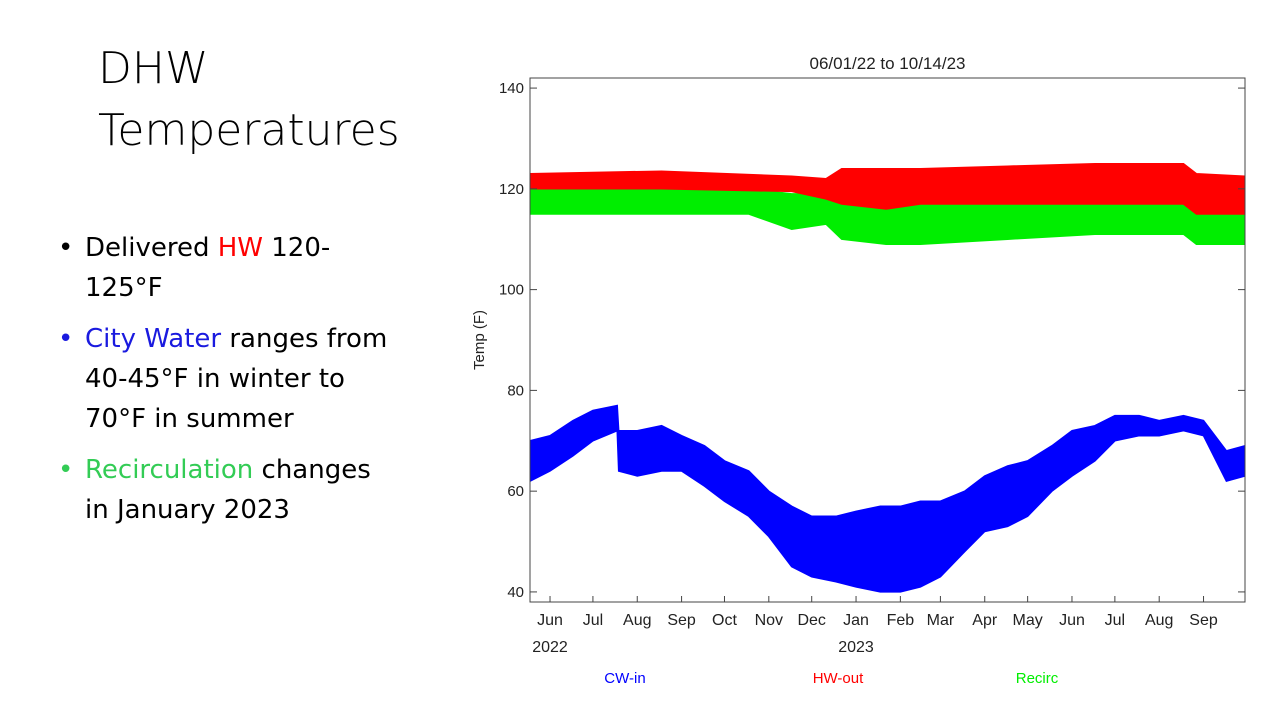 This screenshot has height=720, width=1280. I want to click on slide-title-line-1: DHW, so click(153, 68).